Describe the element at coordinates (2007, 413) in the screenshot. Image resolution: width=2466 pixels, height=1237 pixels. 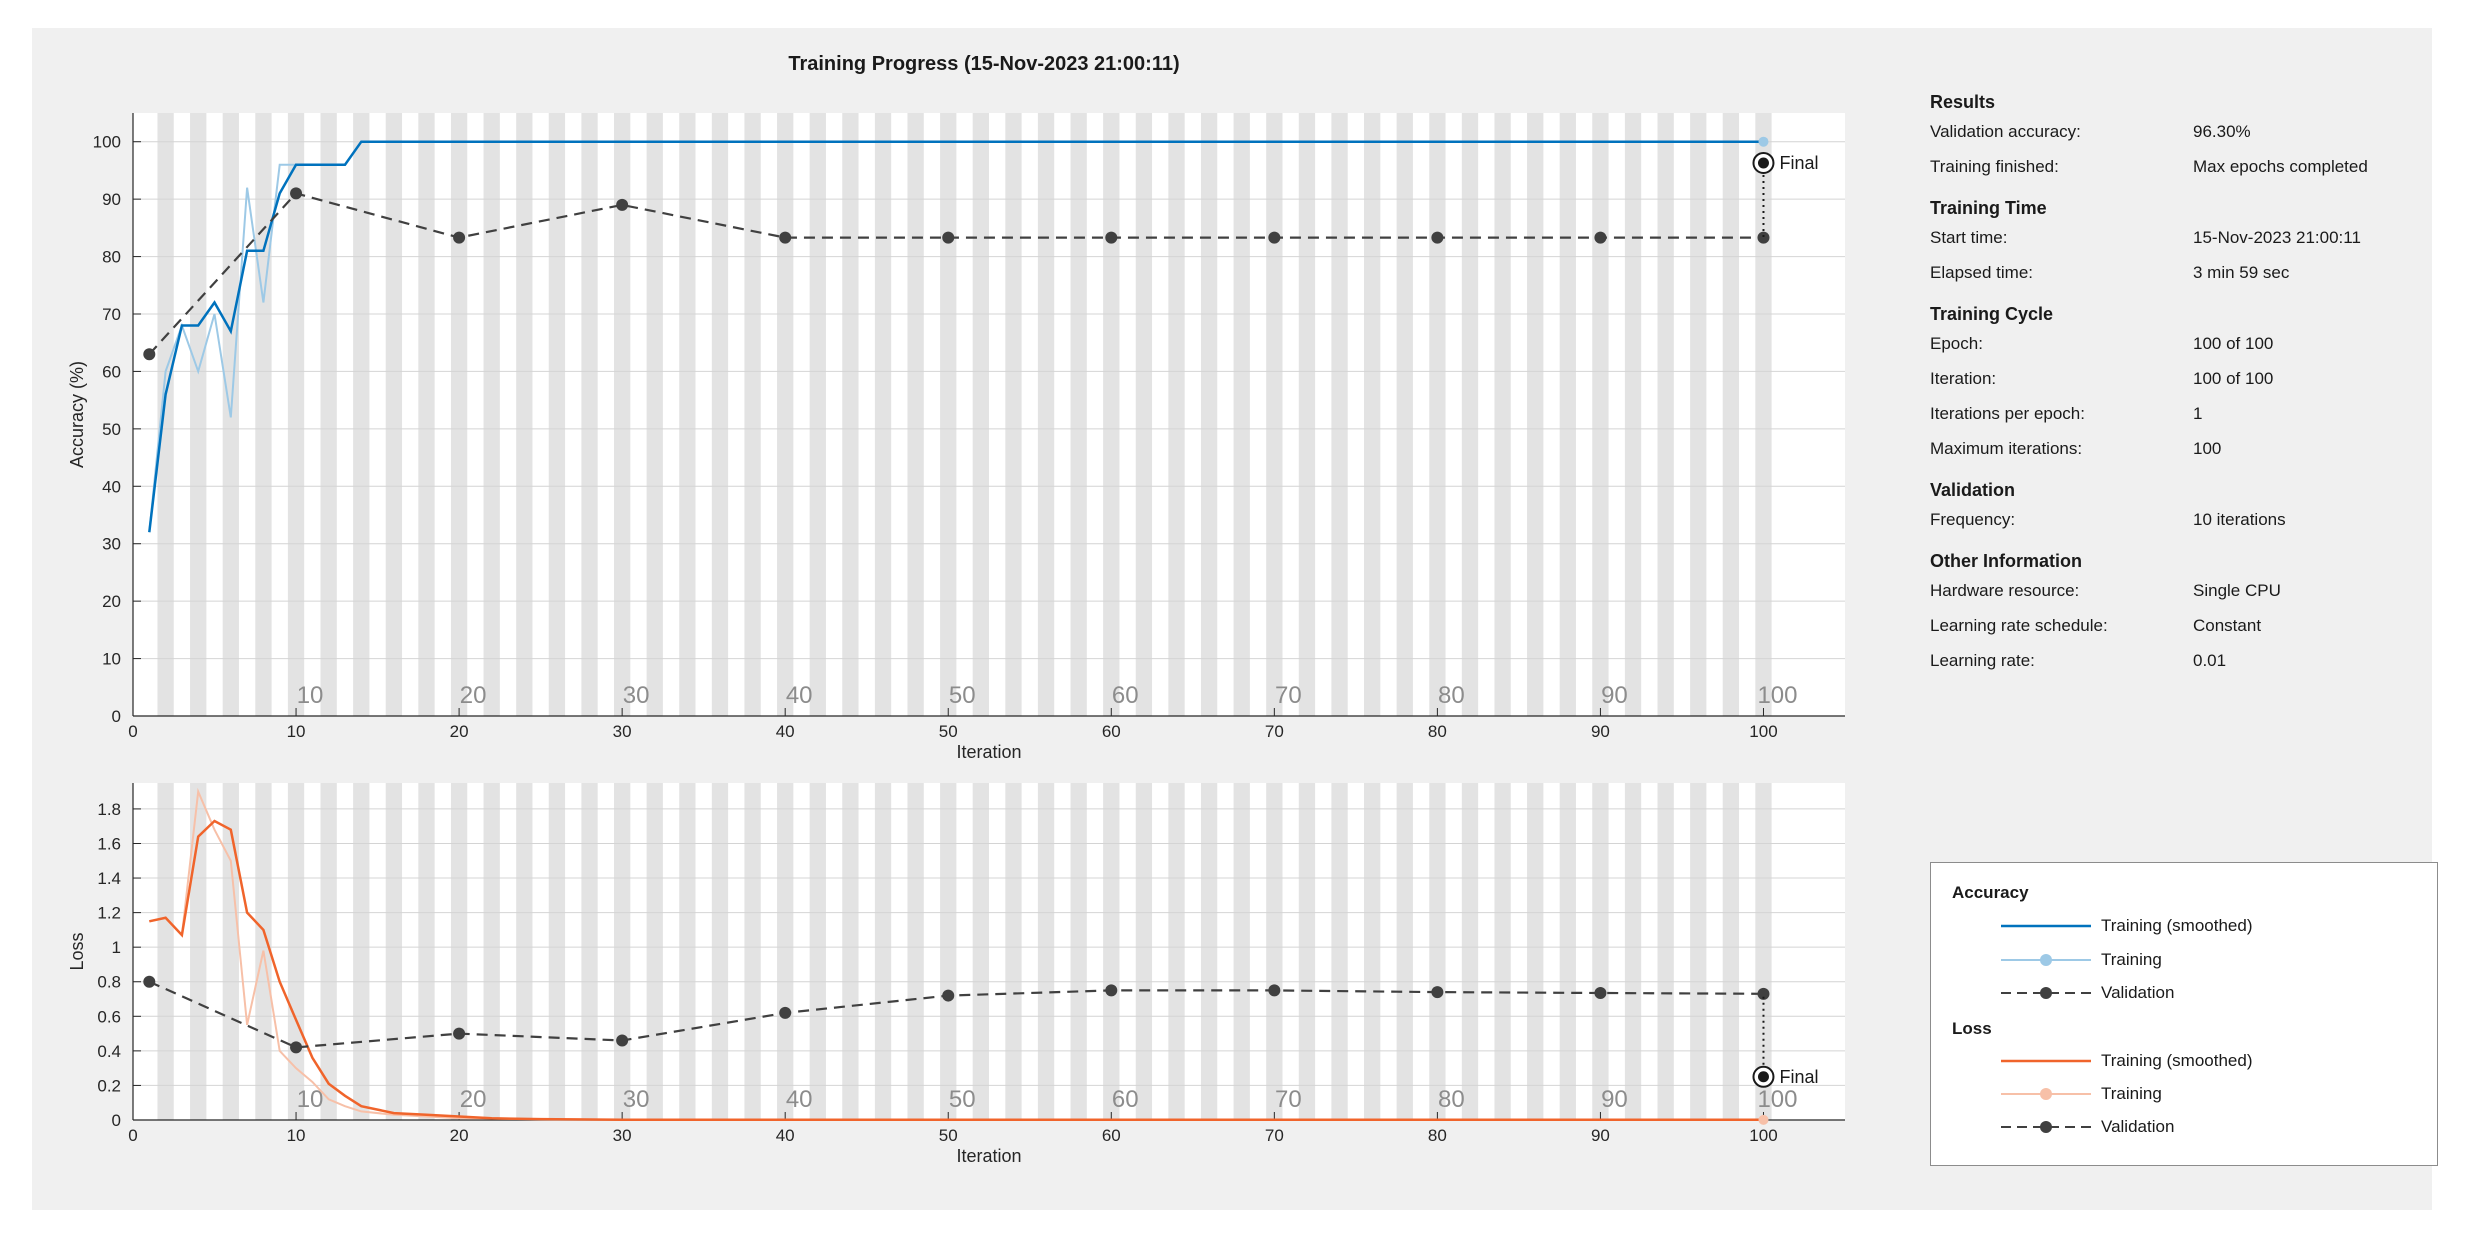
I see `info-key: Iterations per epoch:` at that location.